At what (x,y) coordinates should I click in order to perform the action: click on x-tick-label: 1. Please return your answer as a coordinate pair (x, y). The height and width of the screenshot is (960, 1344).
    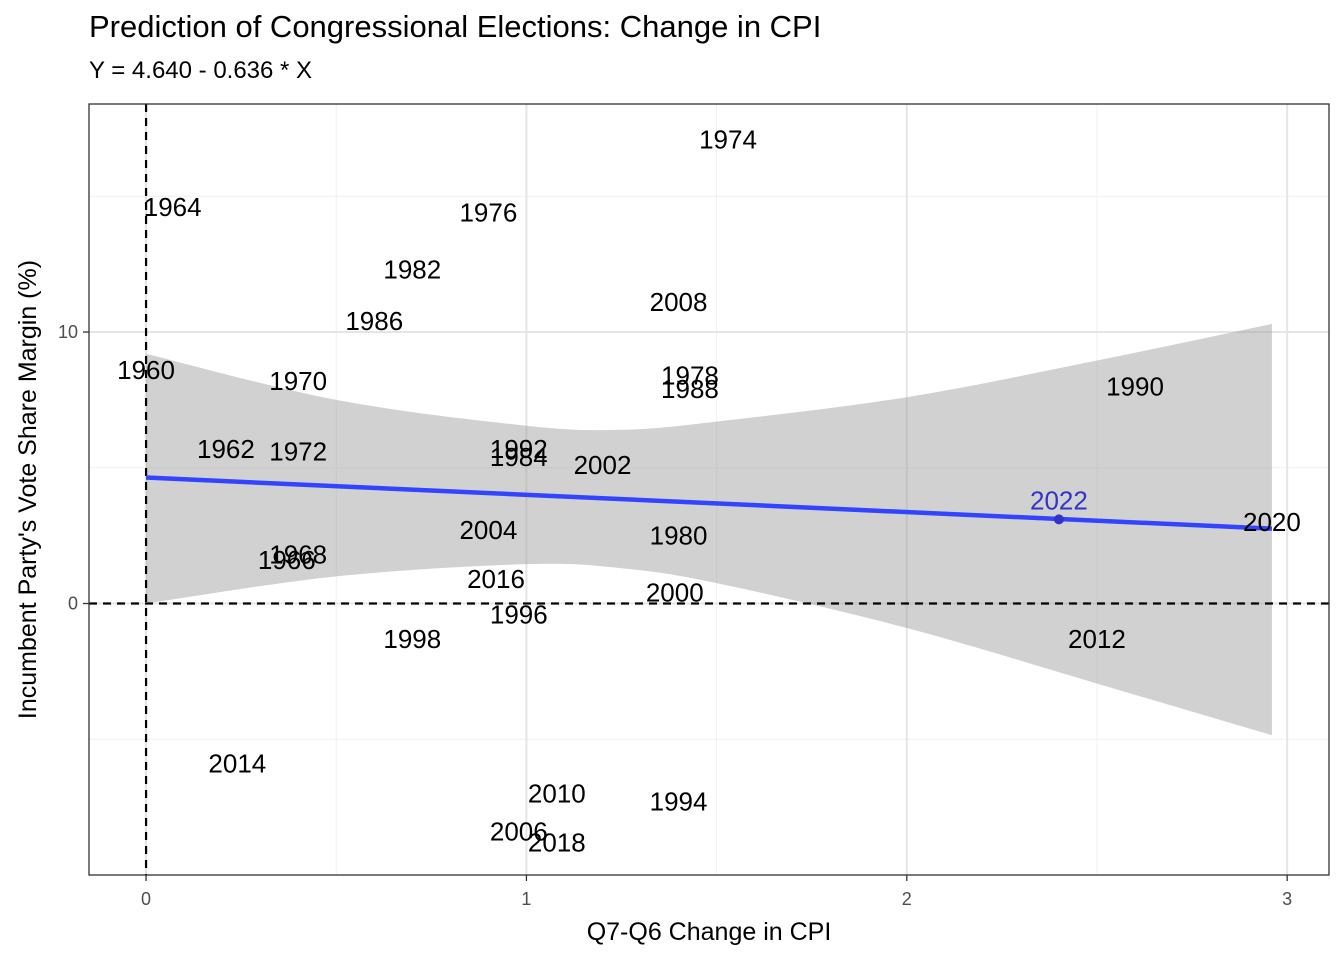
    Looking at the image, I should click on (526, 899).